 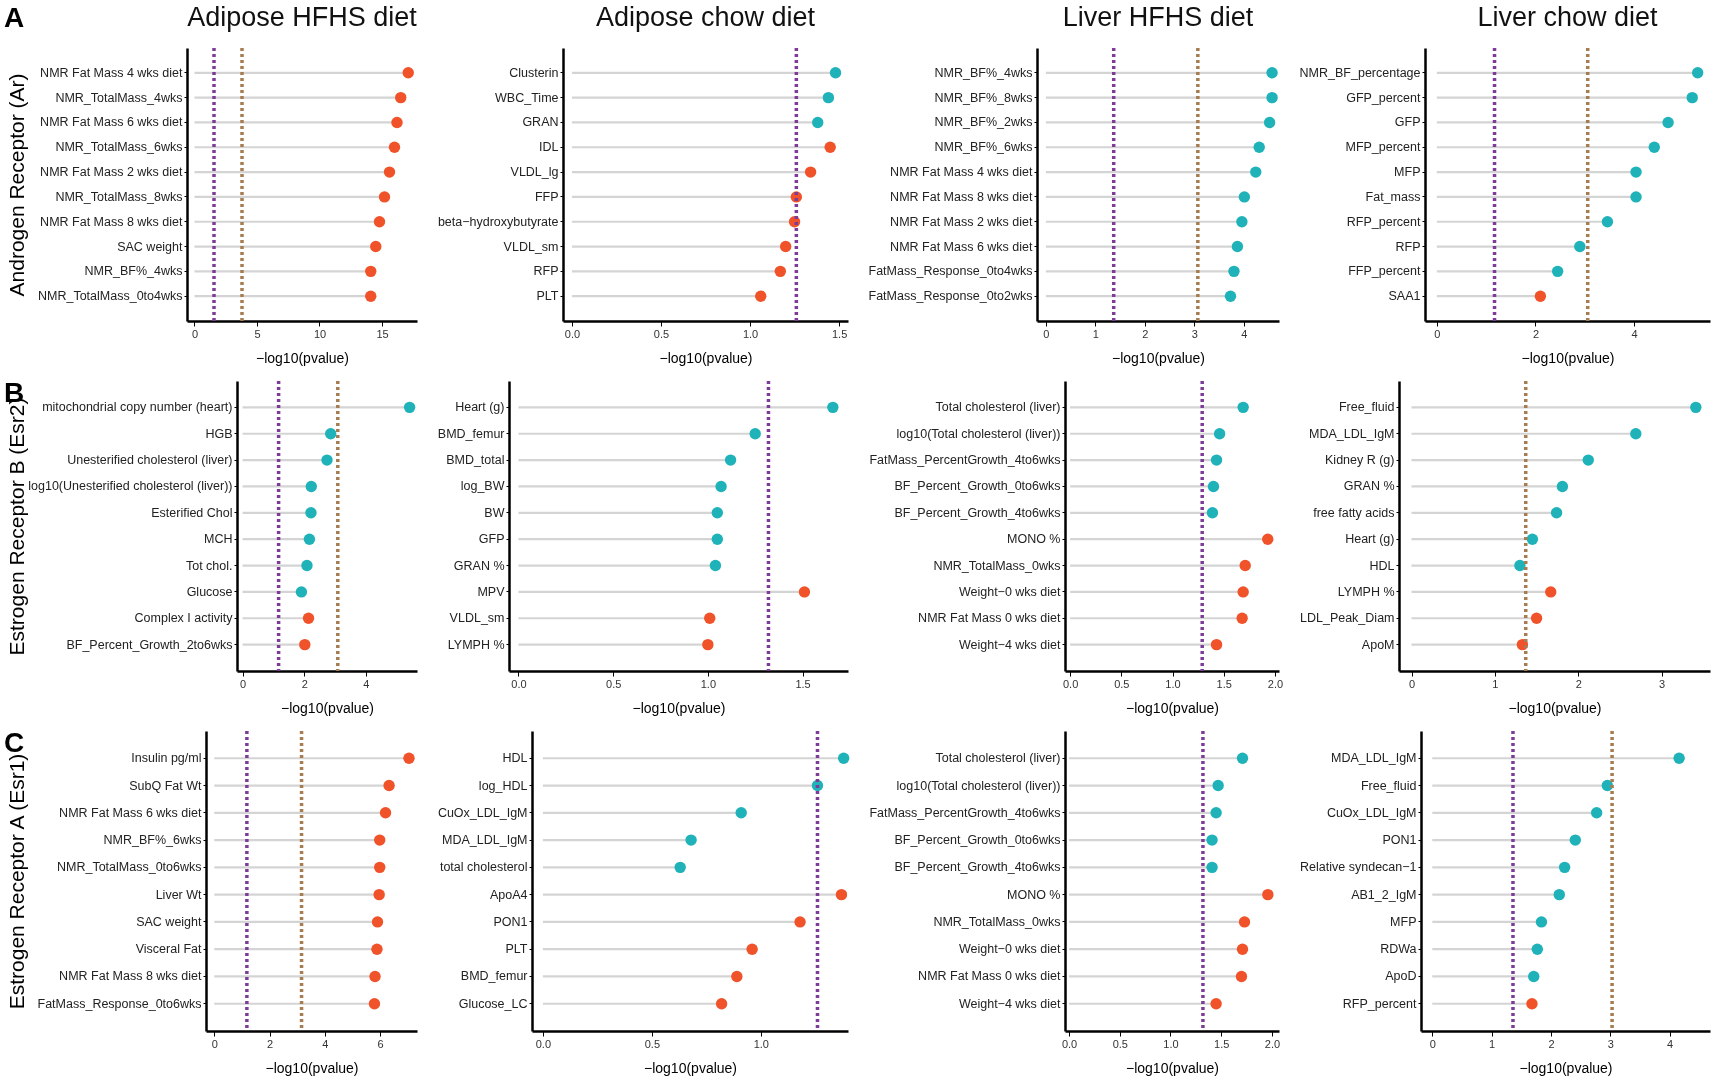 What do you see at coordinates (257, 333) in the screenshot?
I see `x-tick-label: 5` at bounding box center [257, 333].